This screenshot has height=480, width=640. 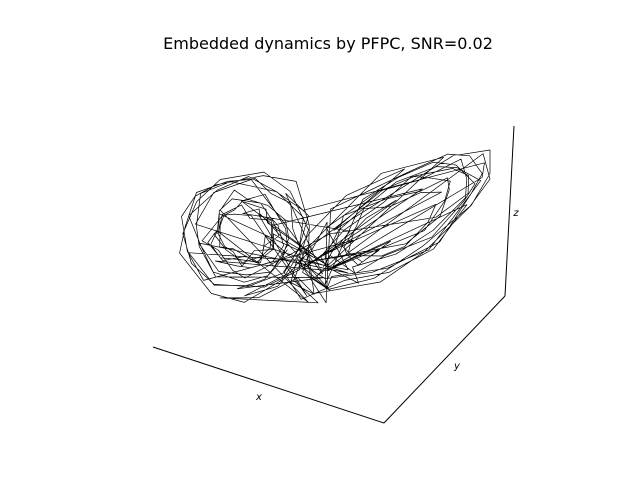 I want to click on y-axis-line, so click(x=444, y=359).